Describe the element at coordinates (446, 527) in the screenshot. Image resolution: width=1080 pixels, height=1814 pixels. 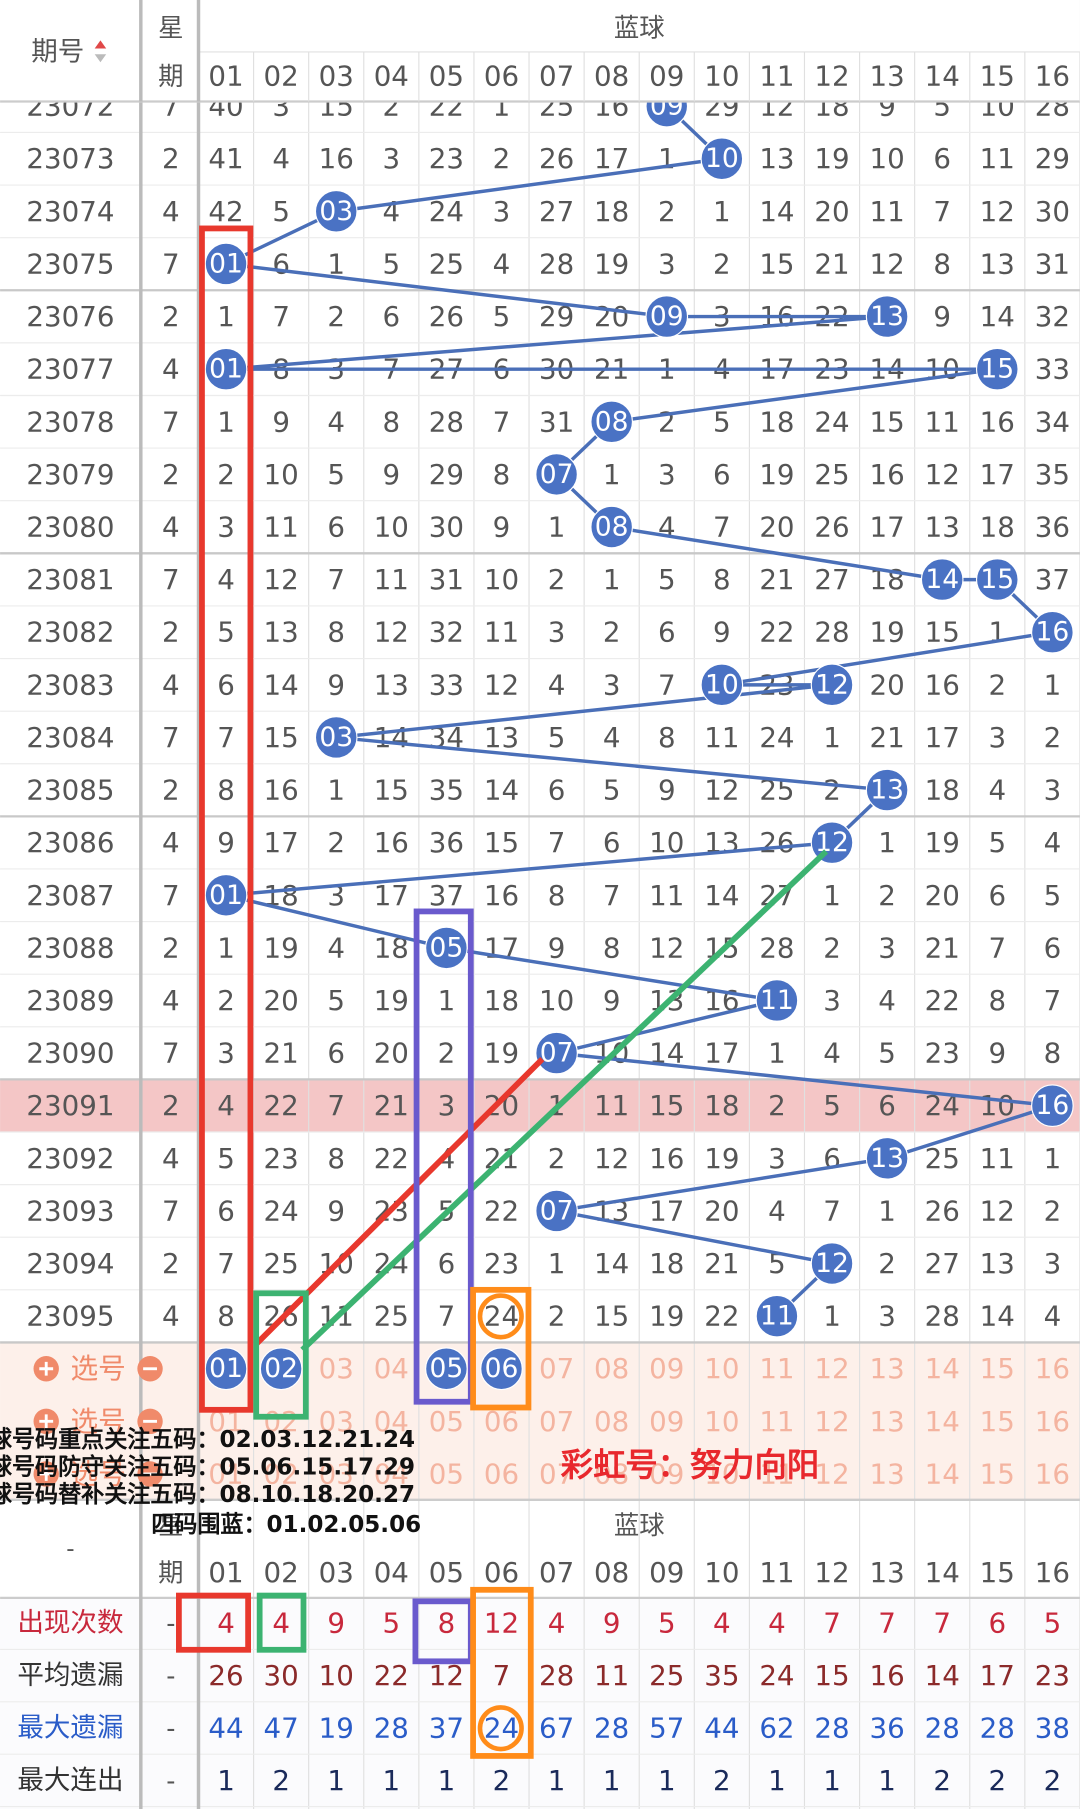
I see `cell-value: 30` at that location.